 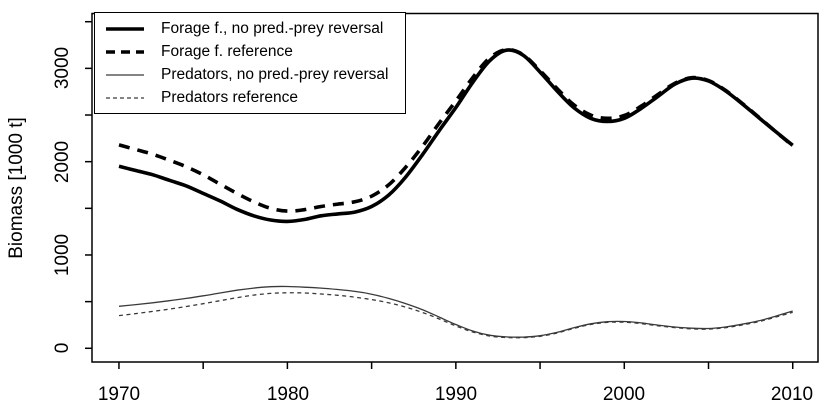 I want to click on x-tick-label: 2010, so click(x=792, y=394).